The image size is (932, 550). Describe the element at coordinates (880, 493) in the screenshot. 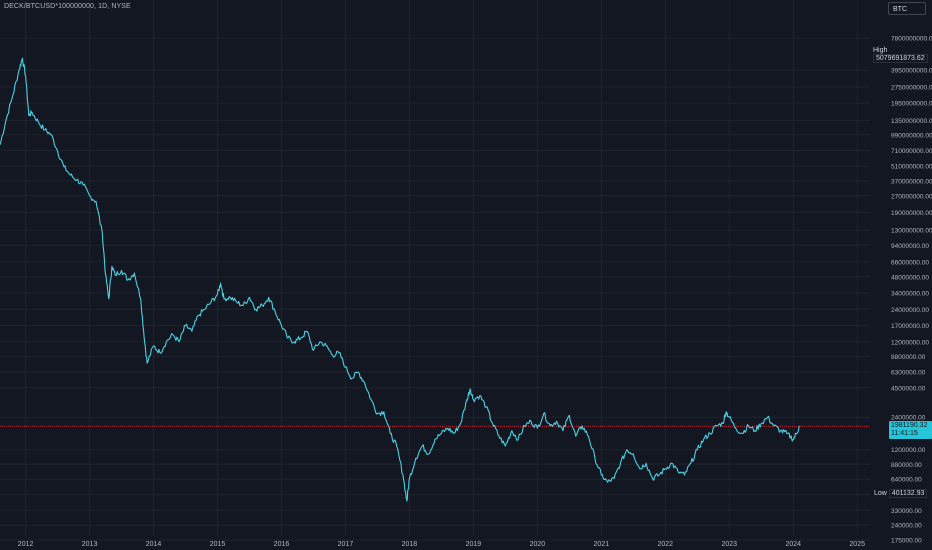

I see `low-label: Low` at that location.